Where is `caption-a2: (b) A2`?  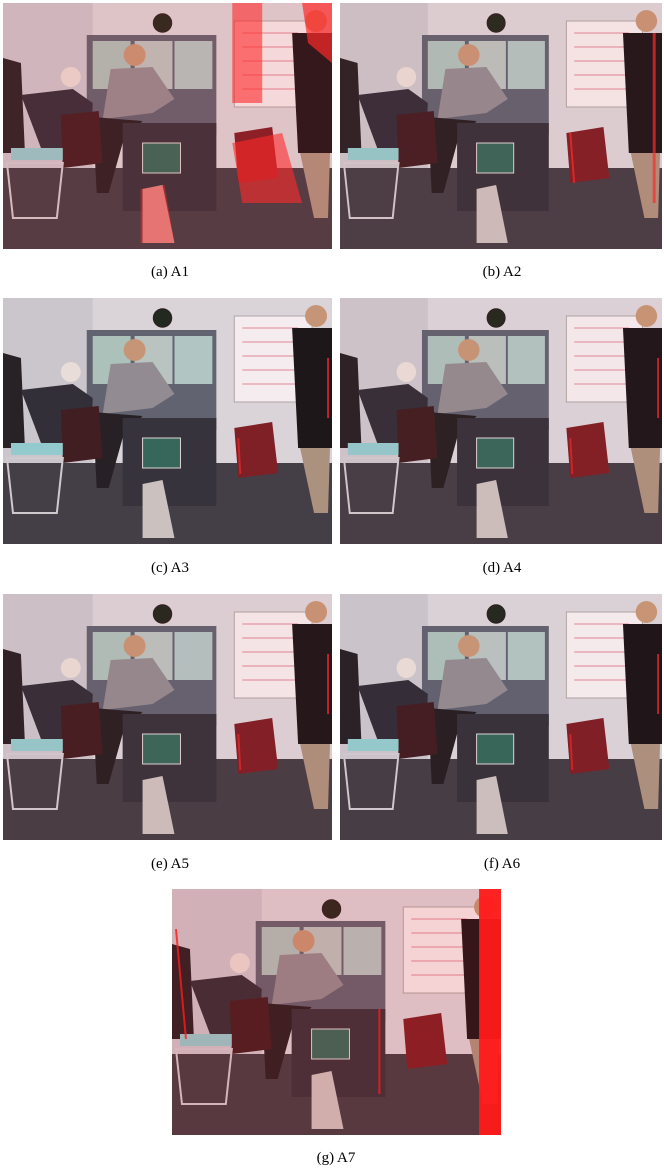
caption-a2: (b) A2 is located at coordinates (502, 272).